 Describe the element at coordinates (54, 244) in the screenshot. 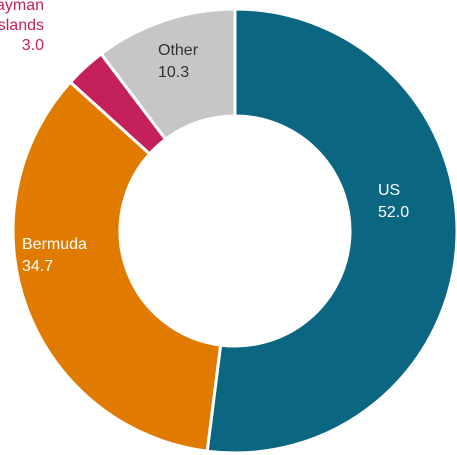

I see `category-name: Bermuda` at that location.